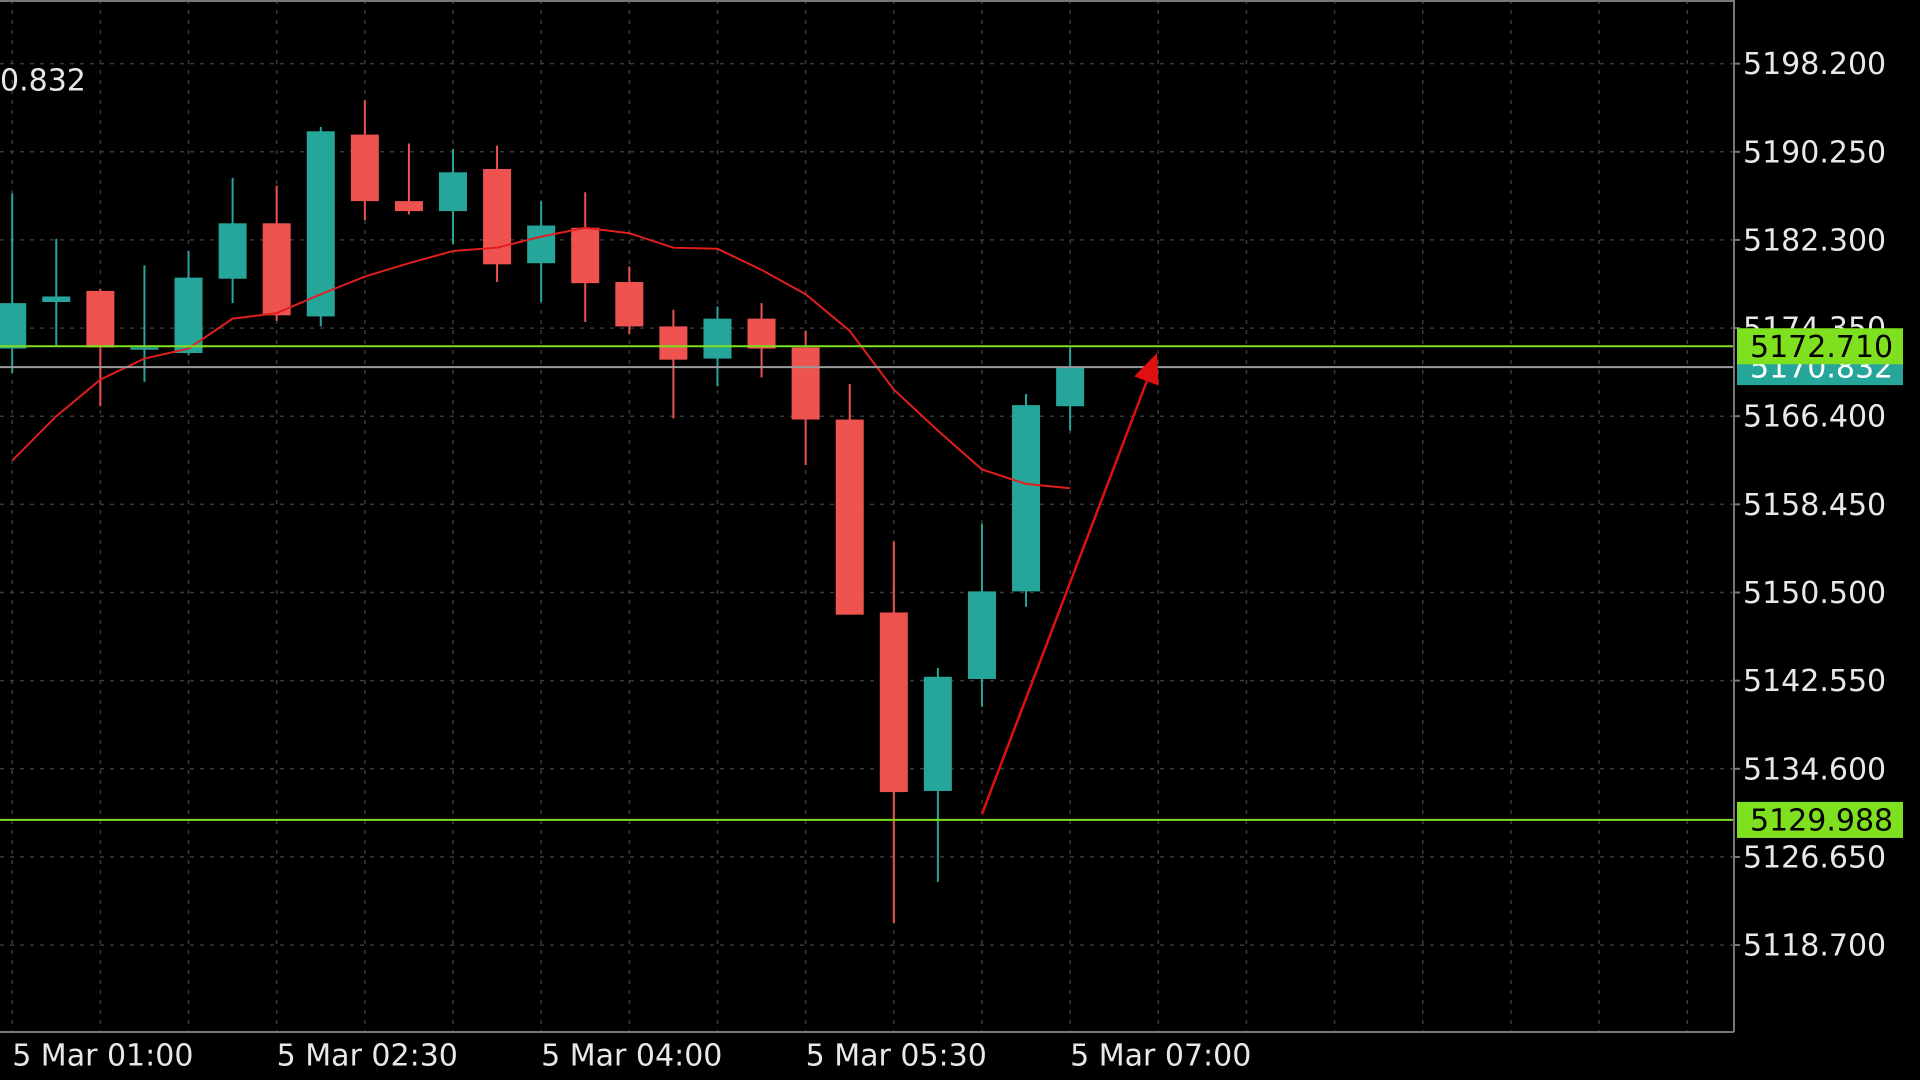 The width and height of the screenshot is (1920, 1080). I want to click on x-tick-label: 5 Mar 02:30, so click(367, 1056).